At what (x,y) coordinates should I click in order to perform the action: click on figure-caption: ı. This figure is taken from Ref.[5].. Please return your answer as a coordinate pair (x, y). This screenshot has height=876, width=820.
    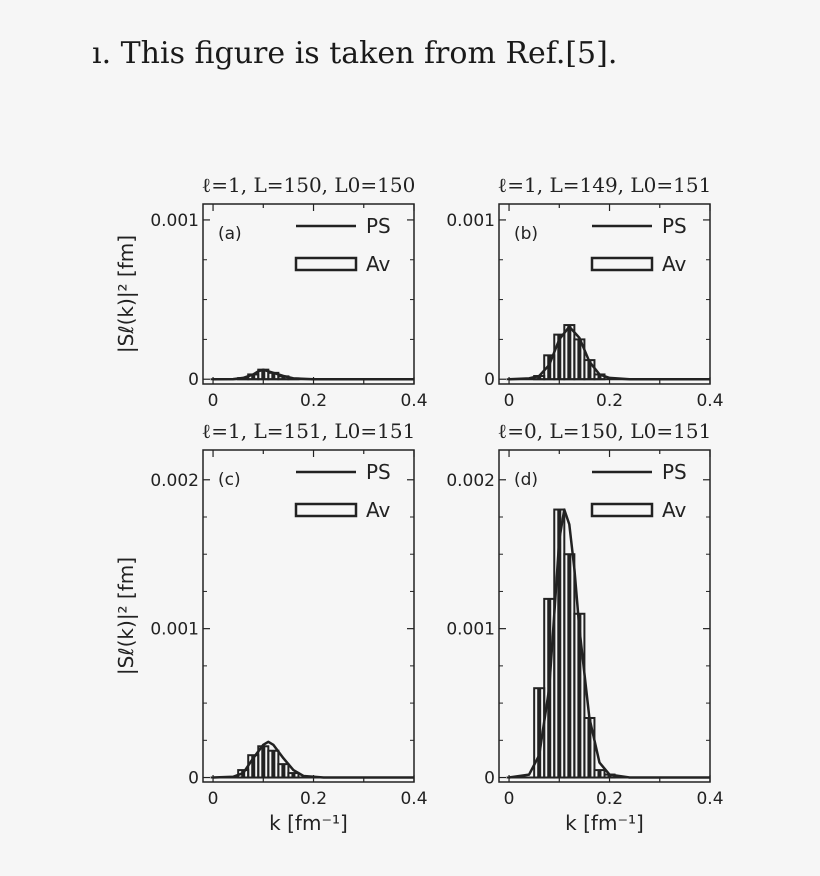
    Looking at the image, I should click on (355, 53).